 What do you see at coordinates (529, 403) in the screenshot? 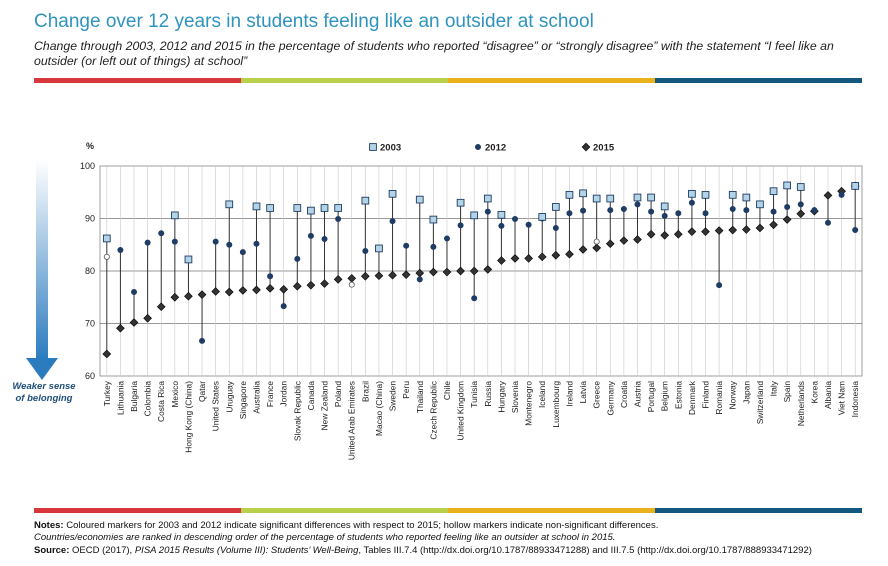
I see `category-label: Montenegro` at bounding box center [529, 403].